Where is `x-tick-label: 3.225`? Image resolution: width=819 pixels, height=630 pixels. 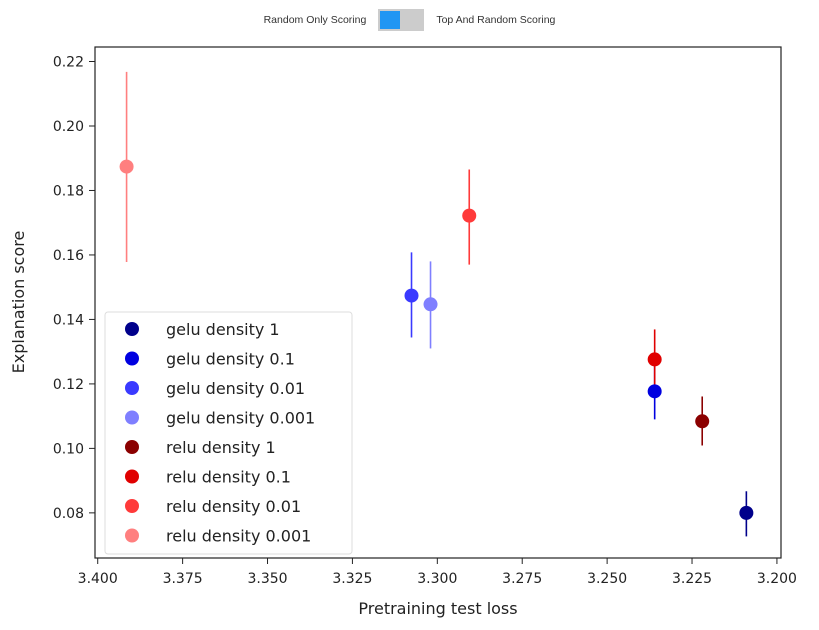 x-tick-label: 3.225 is located at coordinates (692, 579).